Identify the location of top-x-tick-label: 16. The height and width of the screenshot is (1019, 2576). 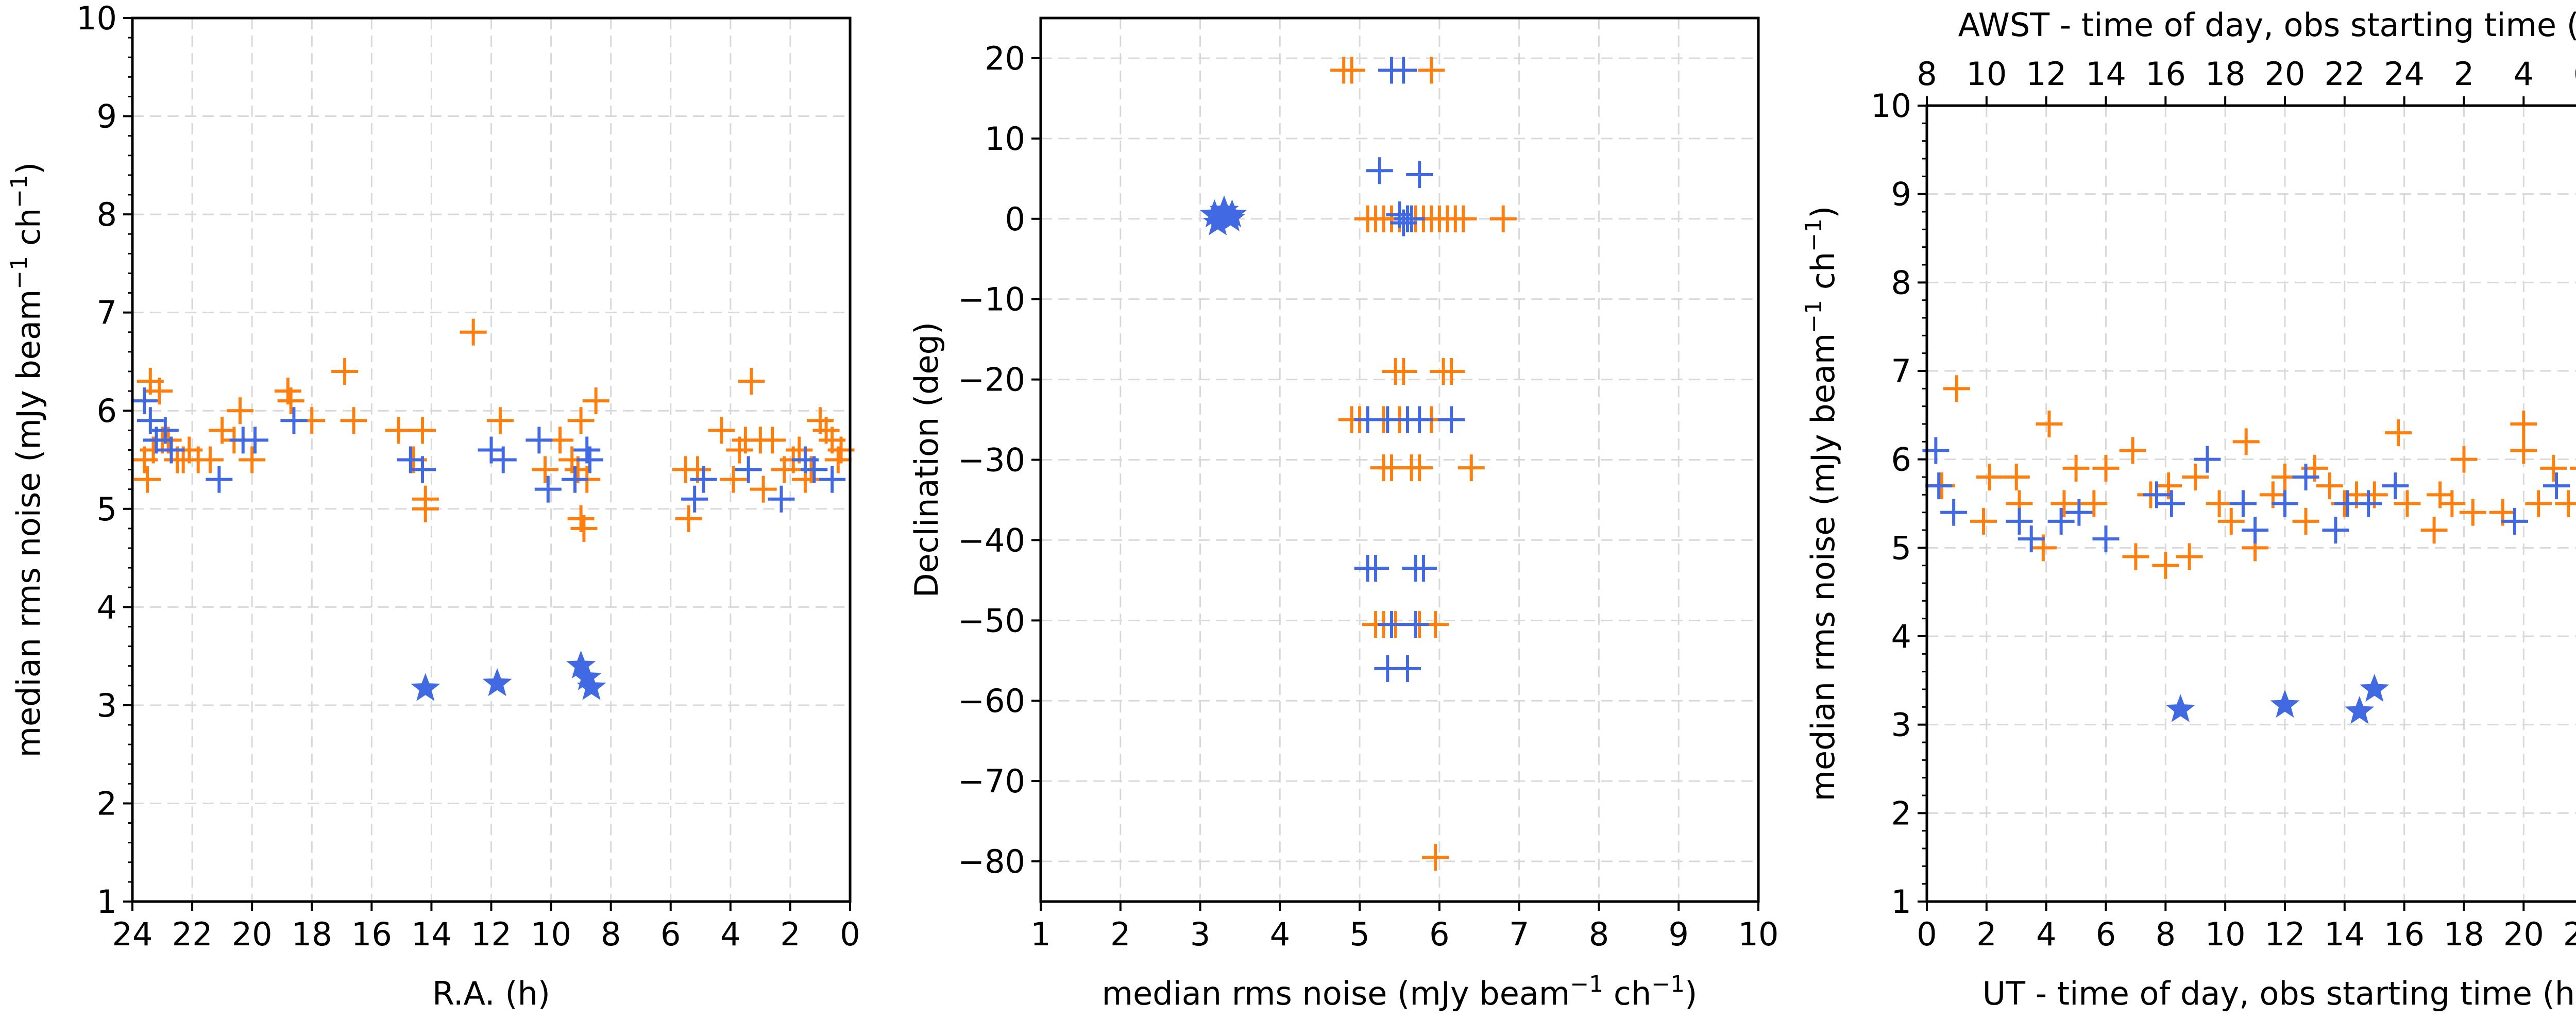
(2166, 74).